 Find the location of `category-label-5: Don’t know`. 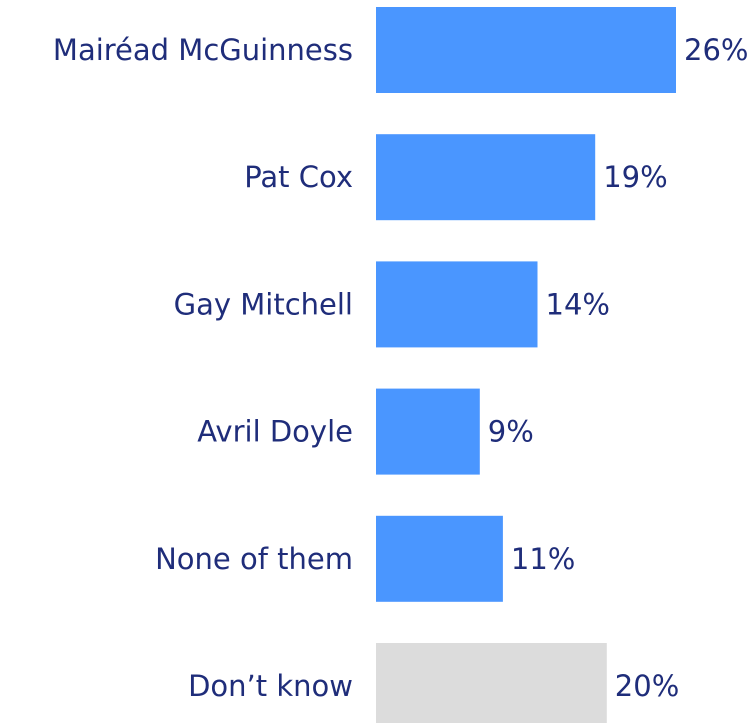

category-label-5: Don’t know is located at coordinates (270, 686).